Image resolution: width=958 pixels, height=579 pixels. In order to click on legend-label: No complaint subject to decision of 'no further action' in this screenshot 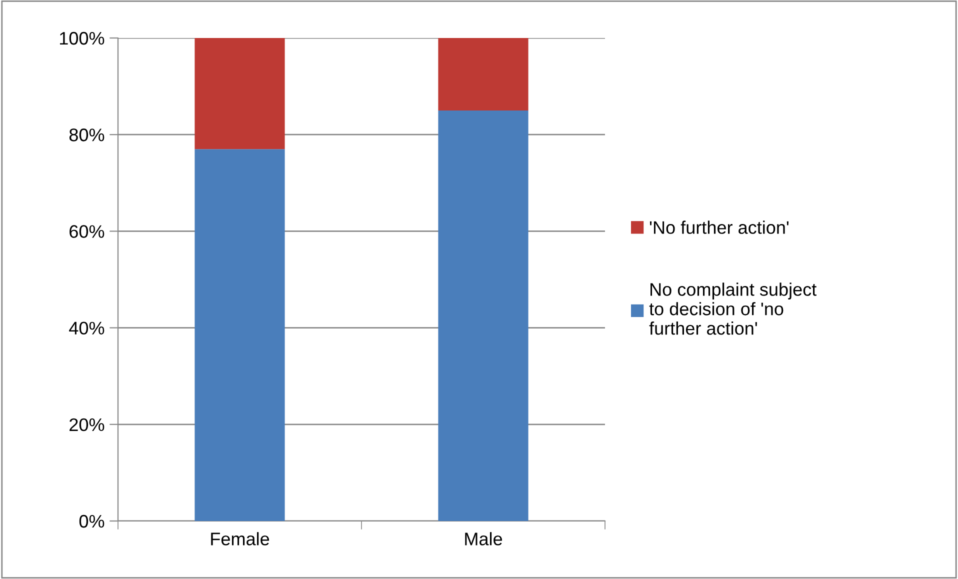, I will do `click(733, 308)`.